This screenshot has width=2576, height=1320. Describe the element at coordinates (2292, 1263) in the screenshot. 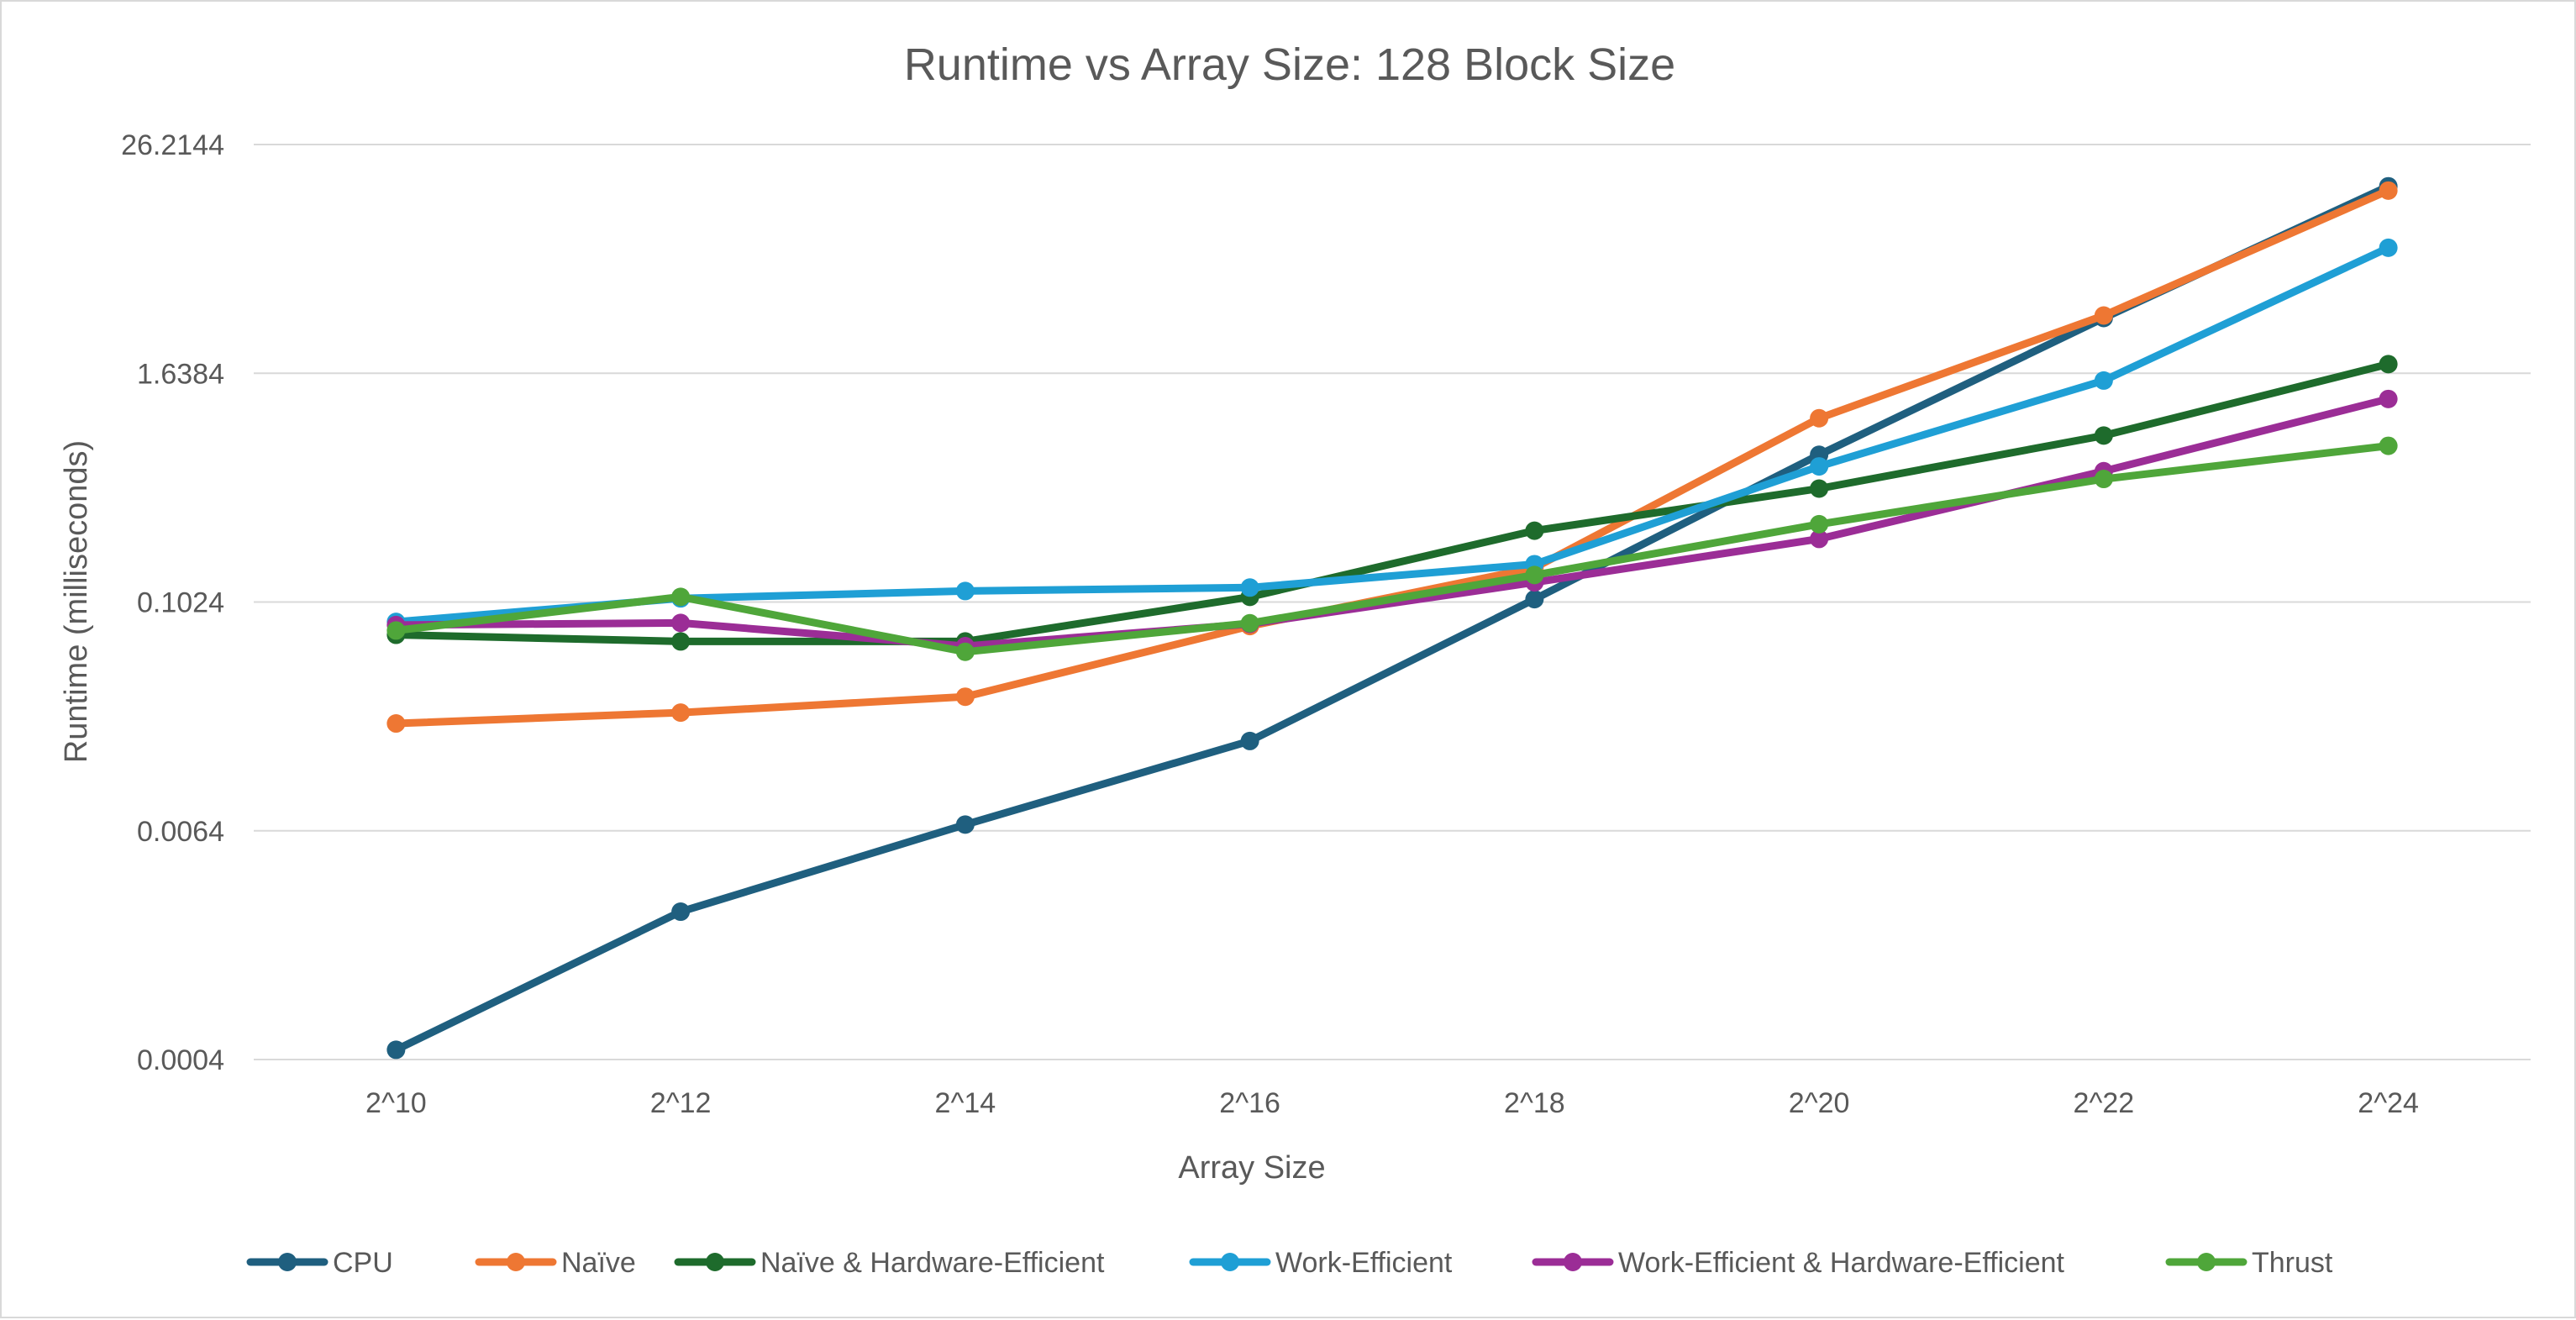

I see `legend-label: Thrust` at that location.